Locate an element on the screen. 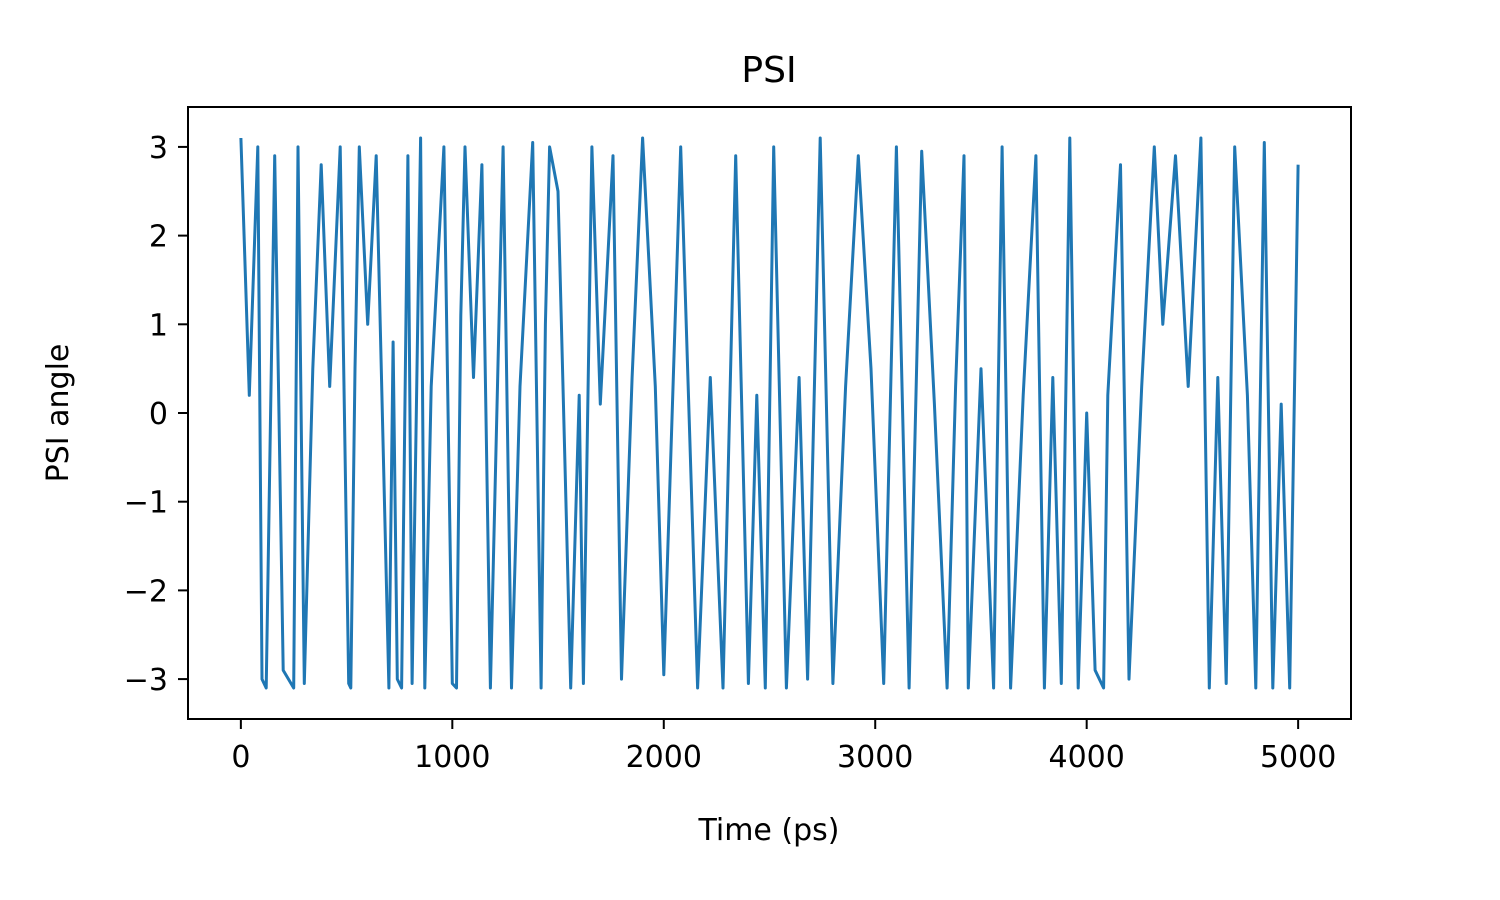 This screenshot has width=1500, height=900. y-tick-label: 1 is located at coordinates (158, 325).